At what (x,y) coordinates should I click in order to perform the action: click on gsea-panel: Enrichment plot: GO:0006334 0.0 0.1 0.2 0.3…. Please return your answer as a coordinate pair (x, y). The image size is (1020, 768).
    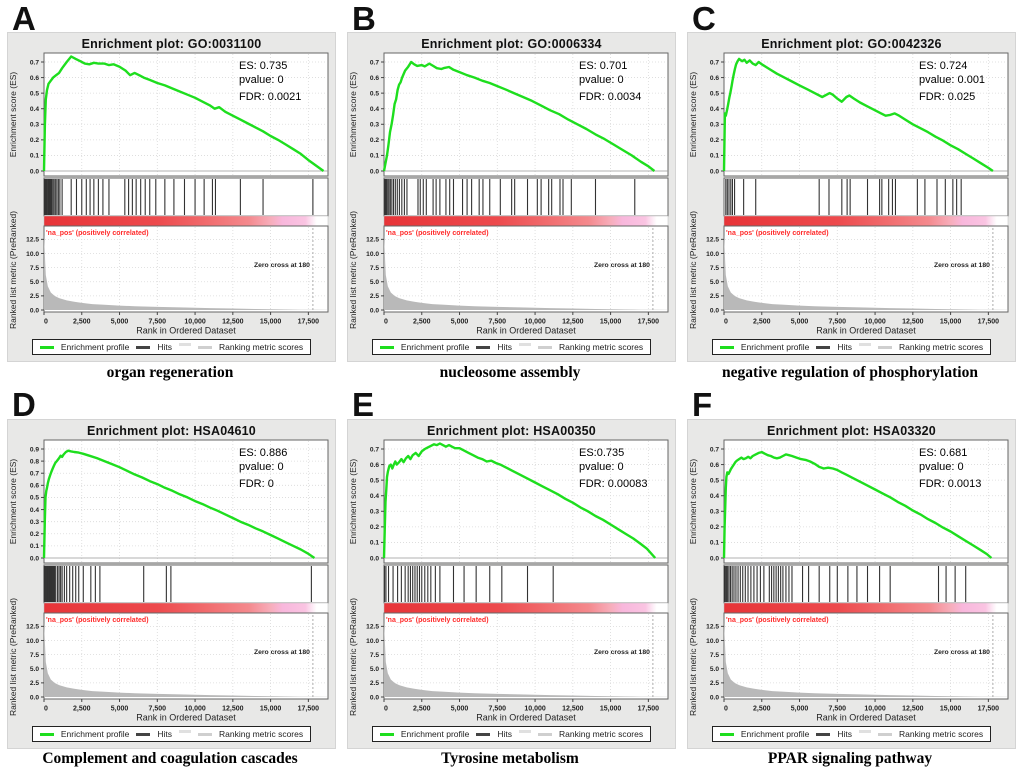
    Looking at the image, I should click on (511, 197).